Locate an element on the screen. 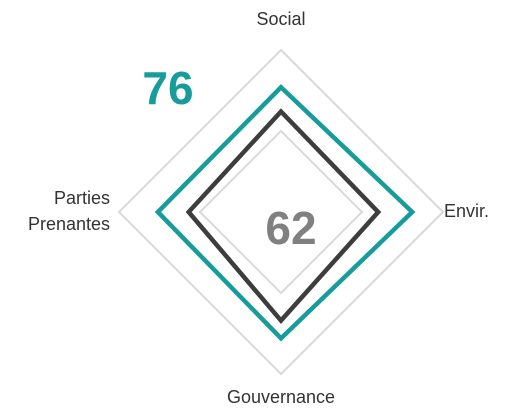 Image resolution: width=506 pixels, height=411 pixels. score-label: 76 is located at coordinates (167, 88).